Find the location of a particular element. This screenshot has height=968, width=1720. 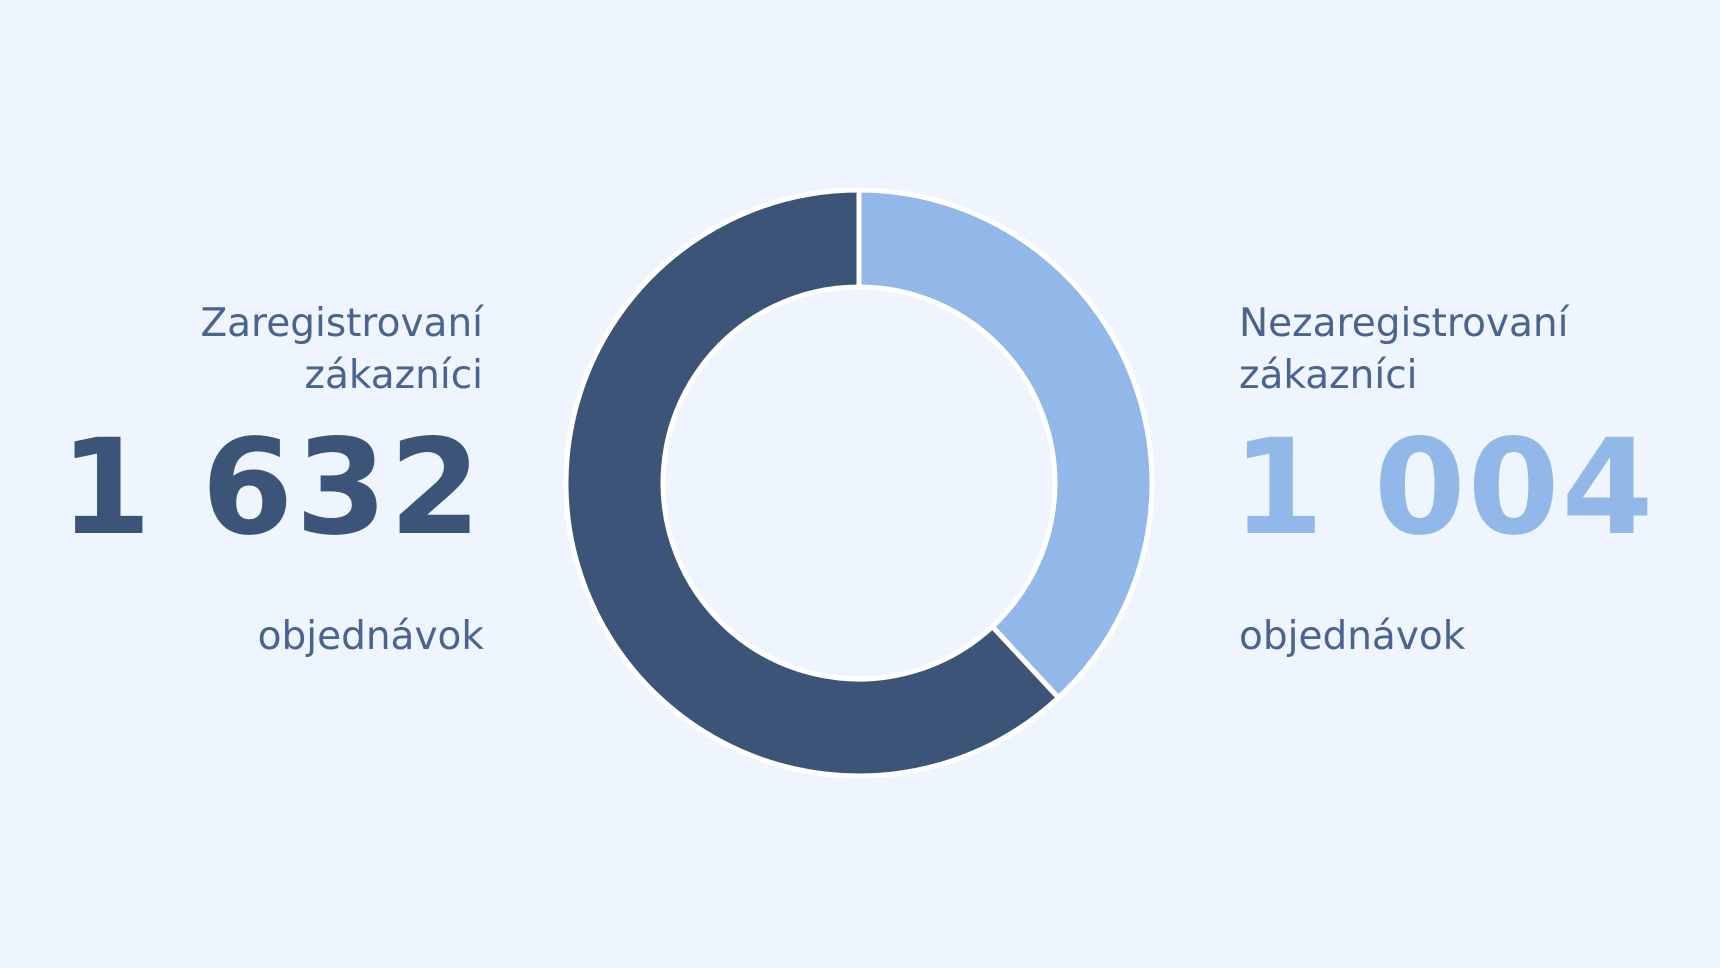

category-label: Nezaregistrovaní zákazníci is located at coordinates (1404, 349).